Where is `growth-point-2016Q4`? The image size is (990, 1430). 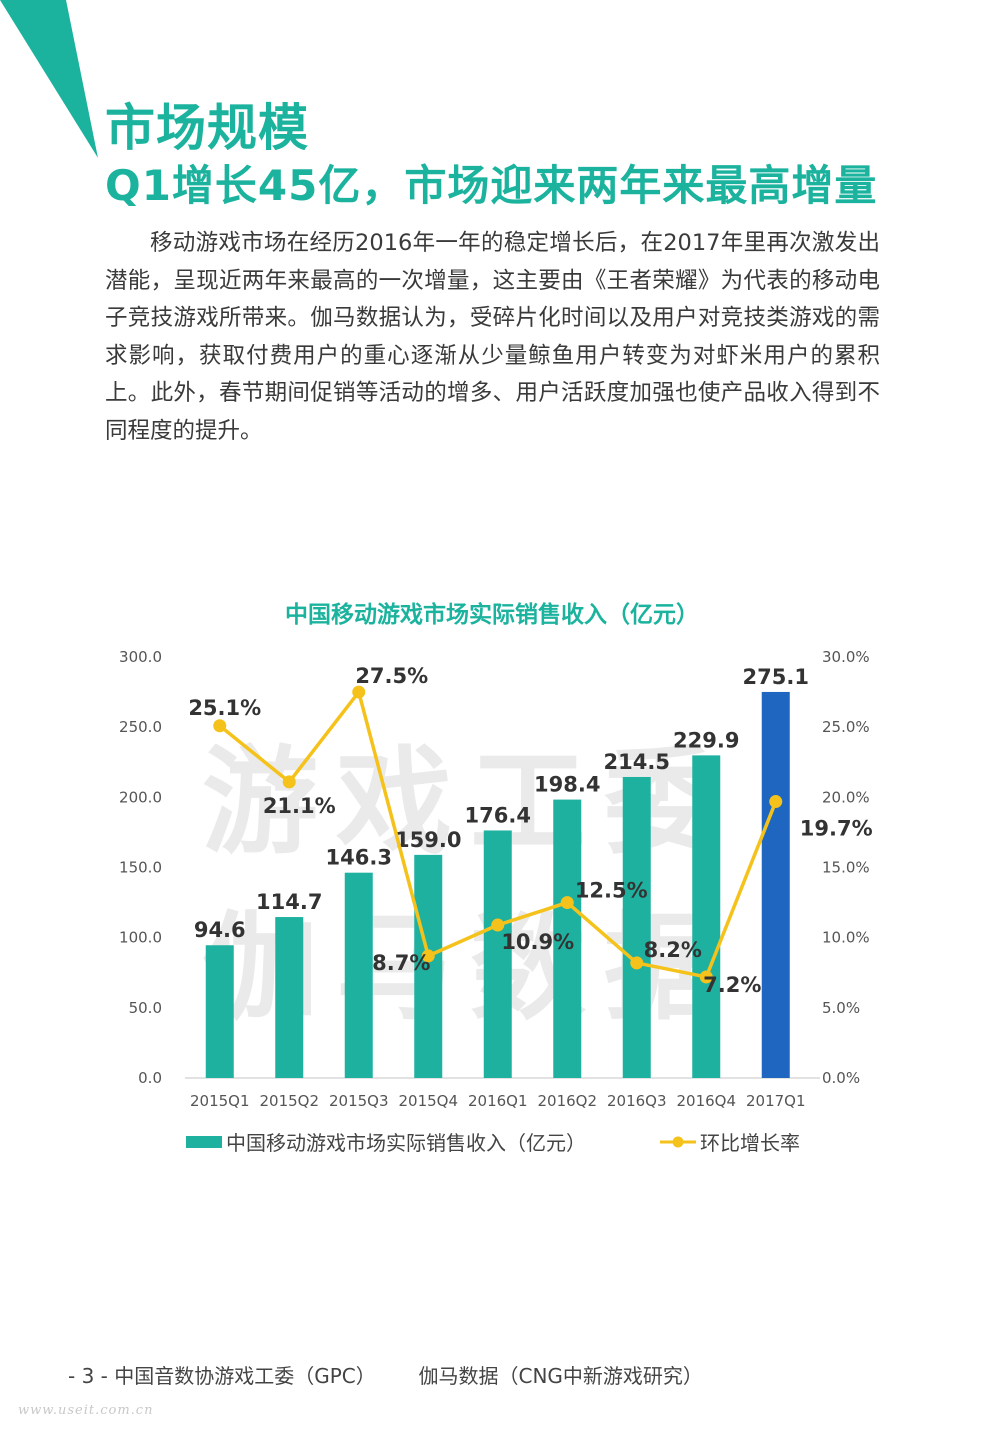 growth-point-2016Q4 is located at coordinates (706, 977).